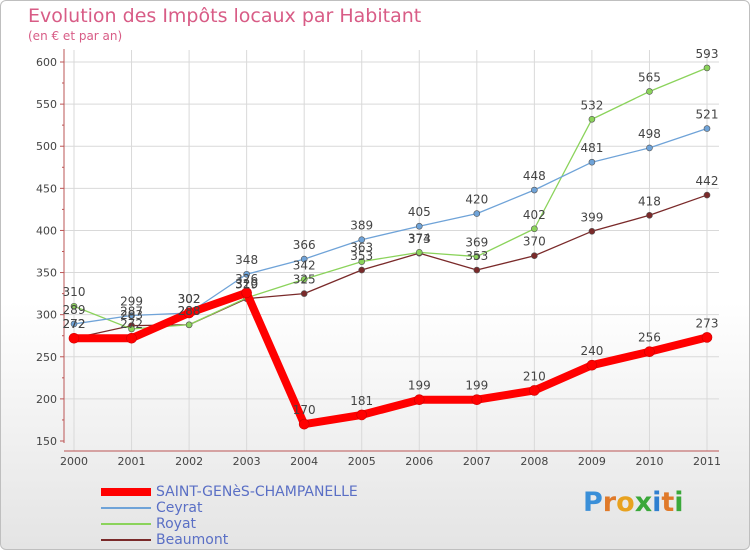  I want to click on data-label: 420, so click(476, 200).